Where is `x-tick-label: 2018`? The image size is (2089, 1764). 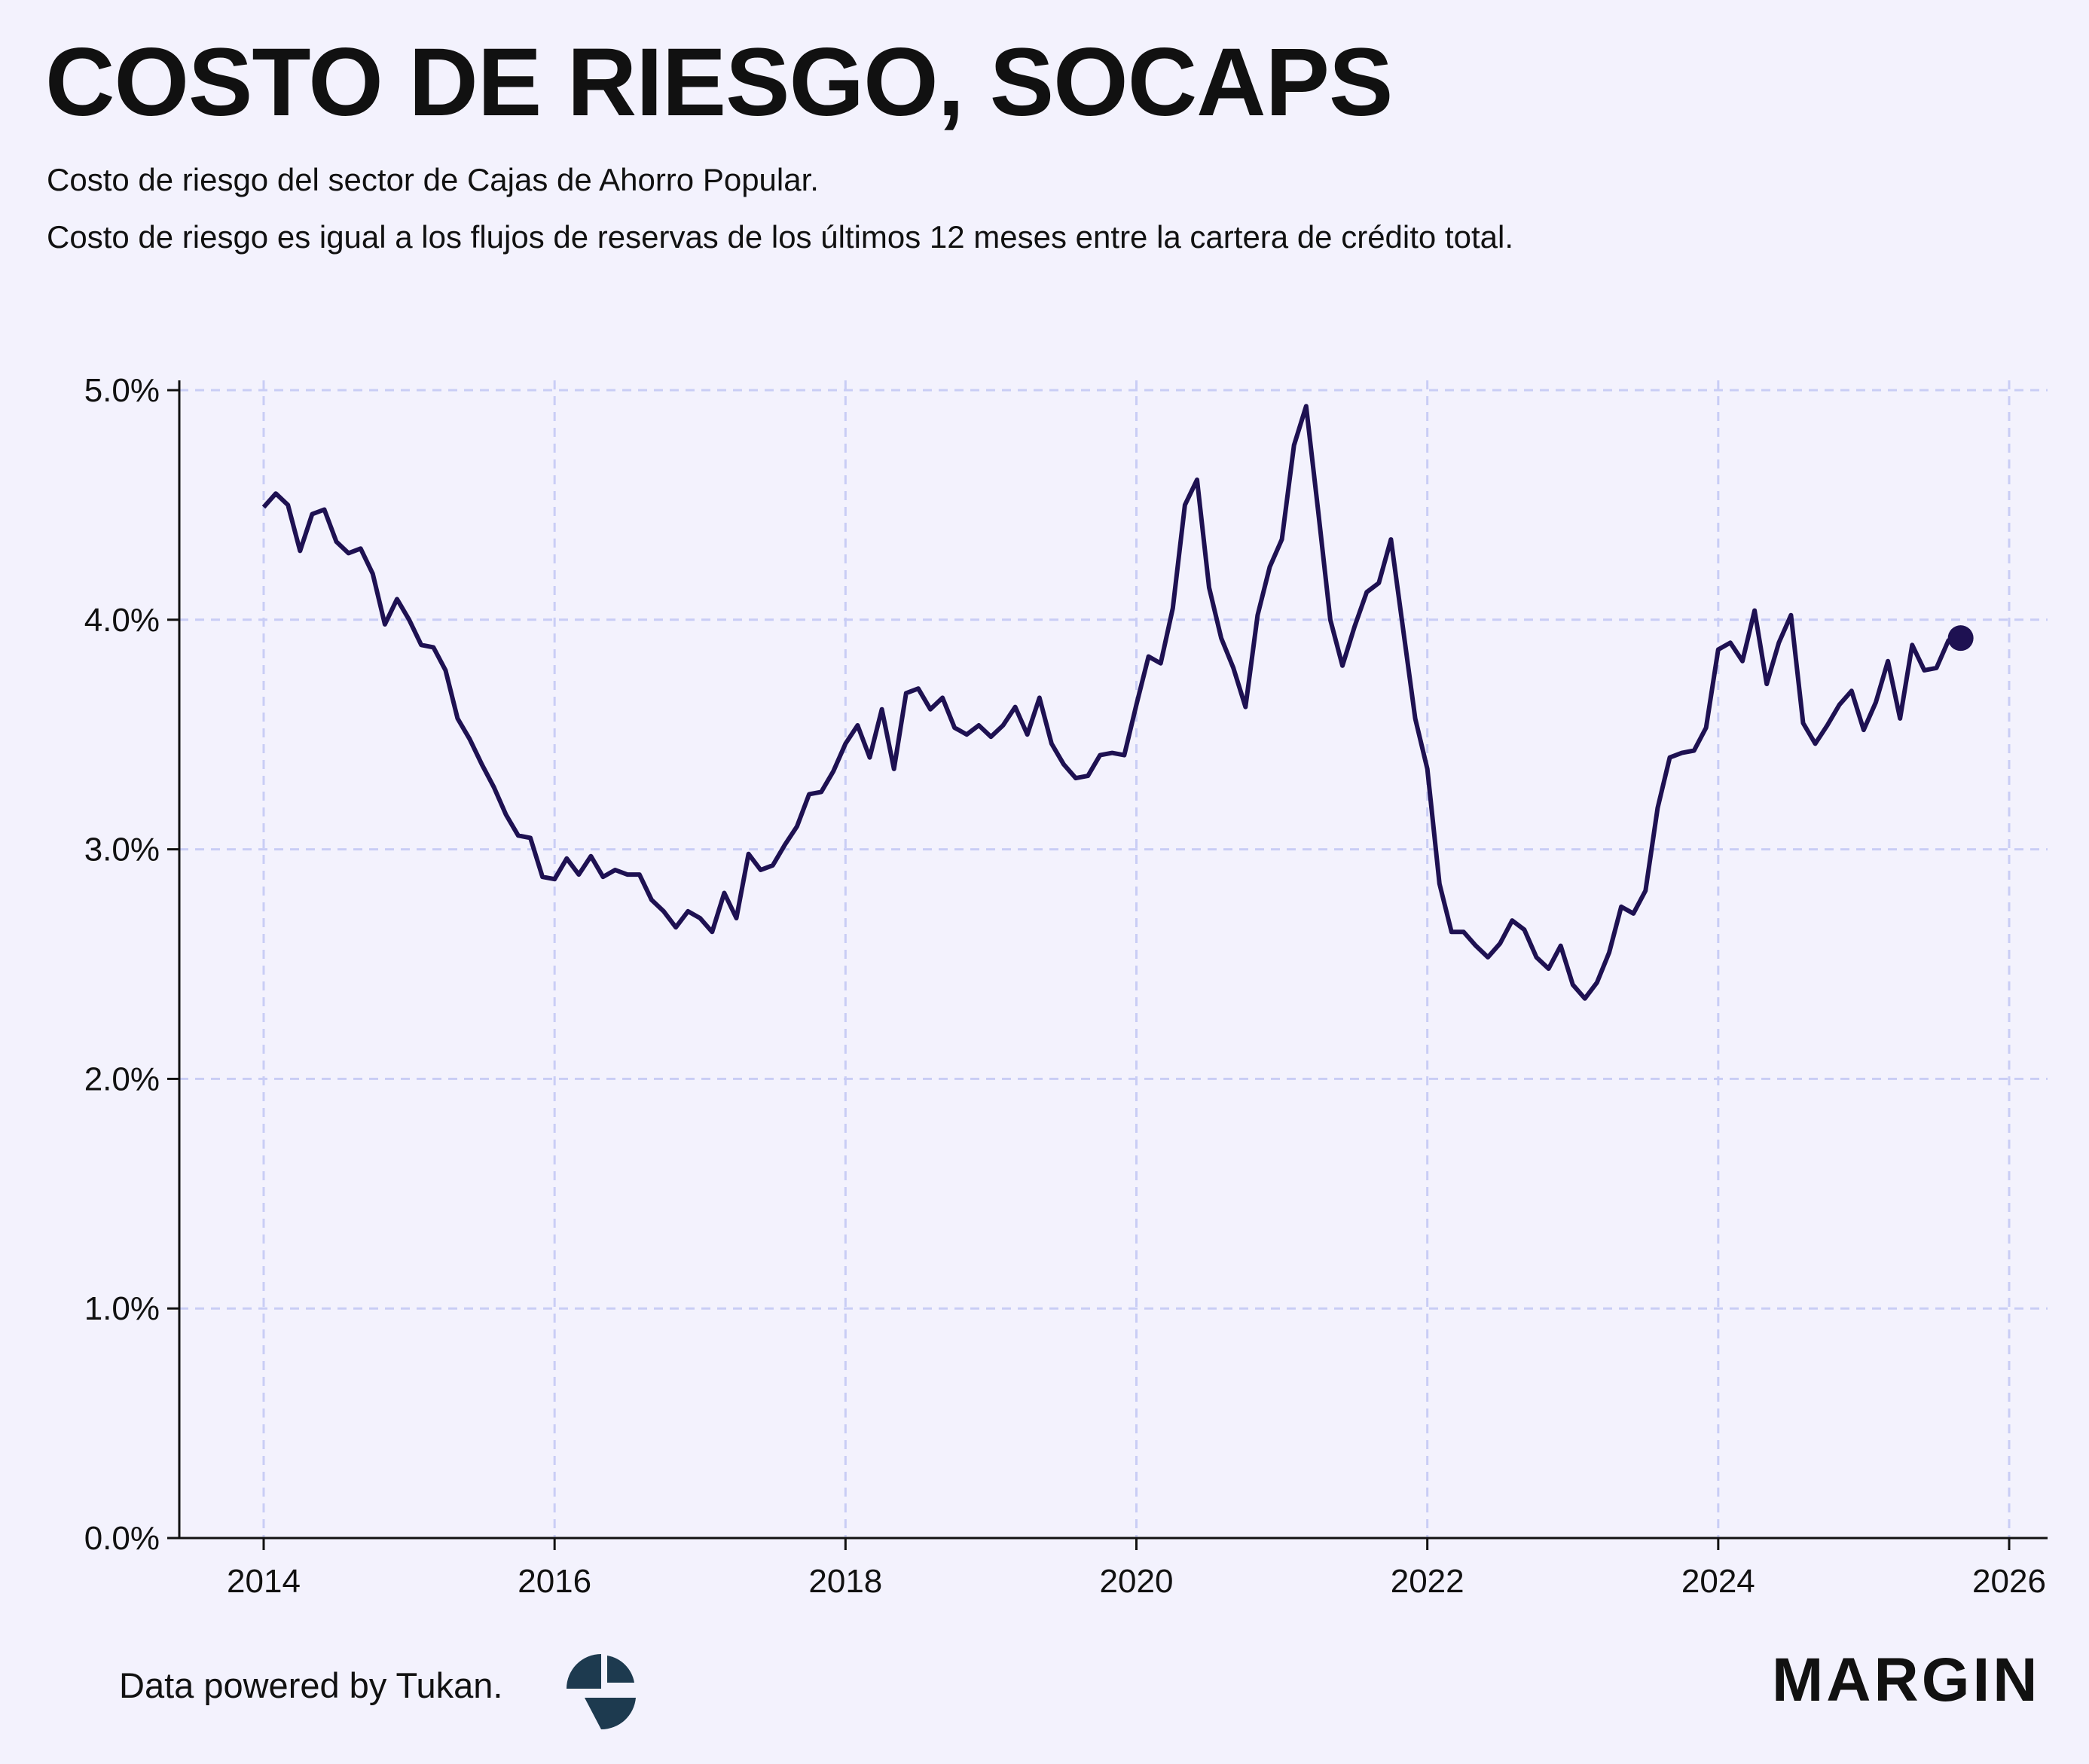 x-tick-label: 2018 is located at coordinates (845, 1582).